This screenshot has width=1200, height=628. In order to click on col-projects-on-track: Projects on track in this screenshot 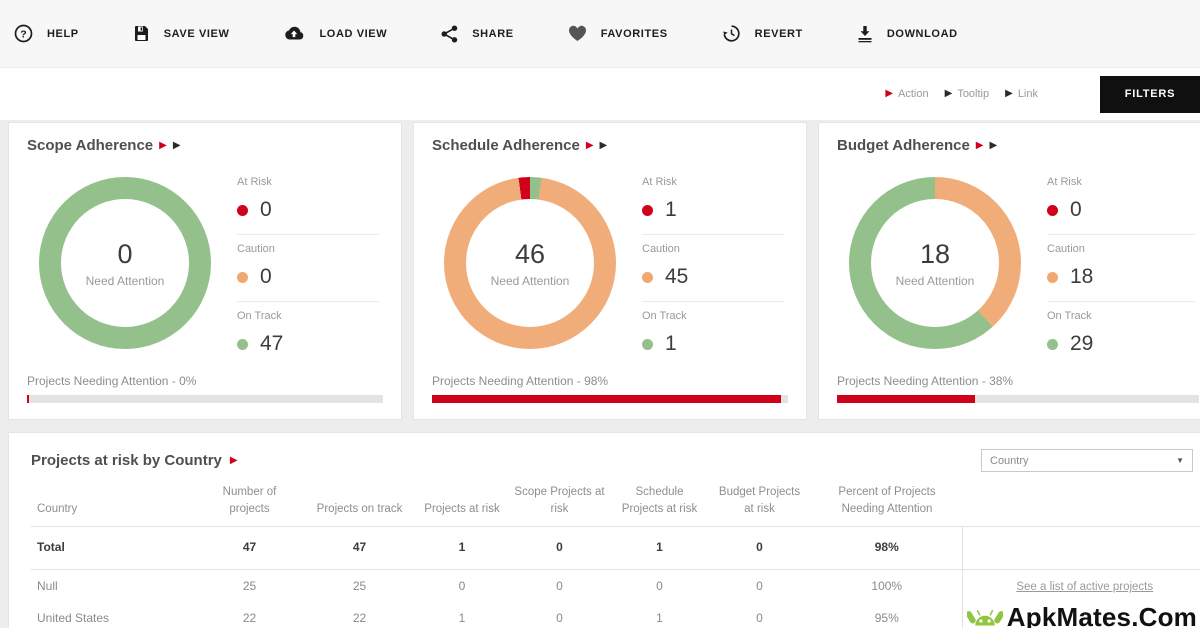, I will do `click(359, 505)`.